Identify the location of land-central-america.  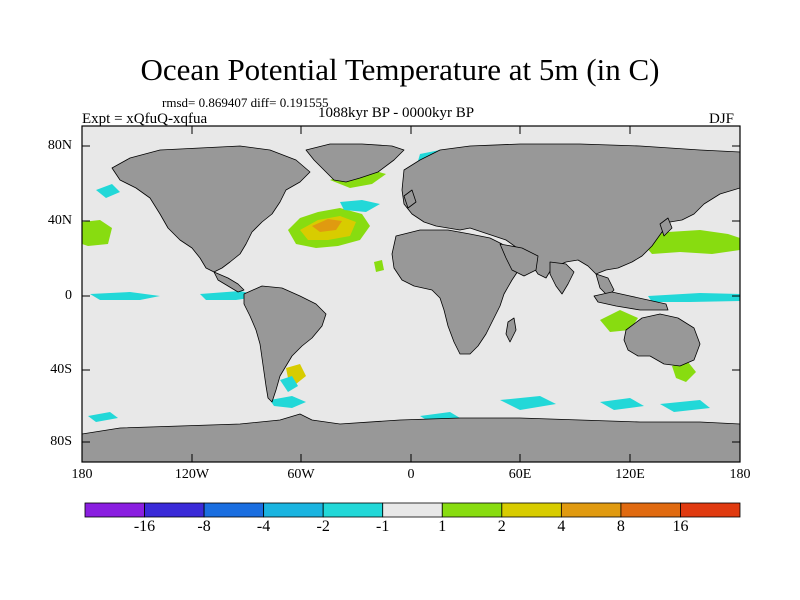
(229, 282).